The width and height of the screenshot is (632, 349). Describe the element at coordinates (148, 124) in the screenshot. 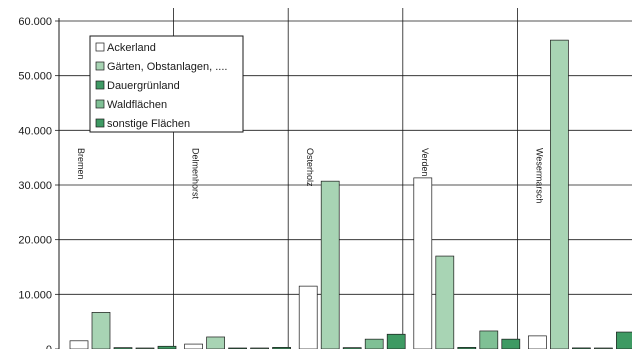

I see `legend-label: sonstige Flächen` at that location.